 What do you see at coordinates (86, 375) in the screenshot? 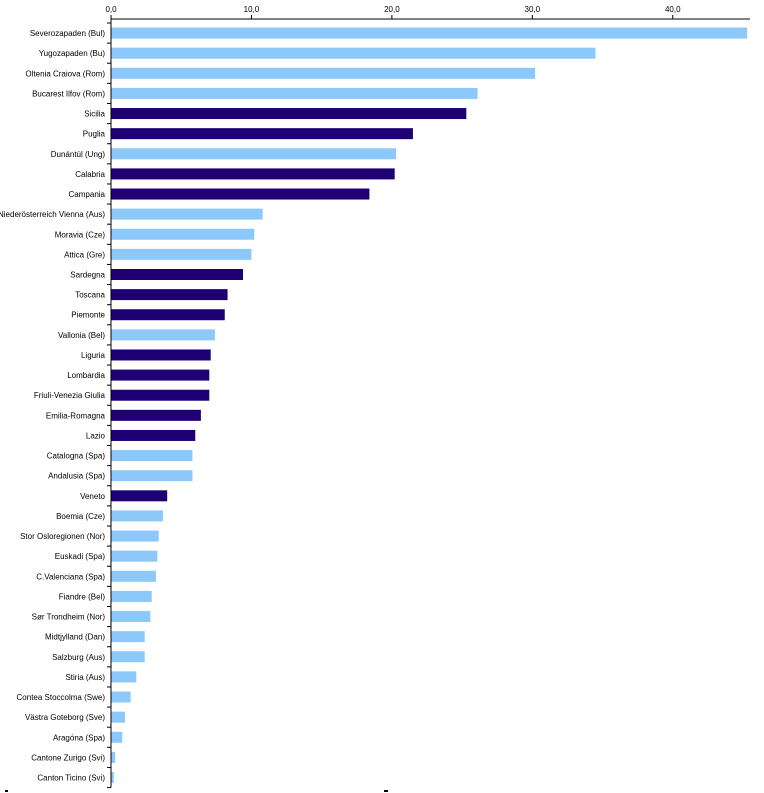
I see `category-label-17: Lombardia` at bounding box center [86, 375].